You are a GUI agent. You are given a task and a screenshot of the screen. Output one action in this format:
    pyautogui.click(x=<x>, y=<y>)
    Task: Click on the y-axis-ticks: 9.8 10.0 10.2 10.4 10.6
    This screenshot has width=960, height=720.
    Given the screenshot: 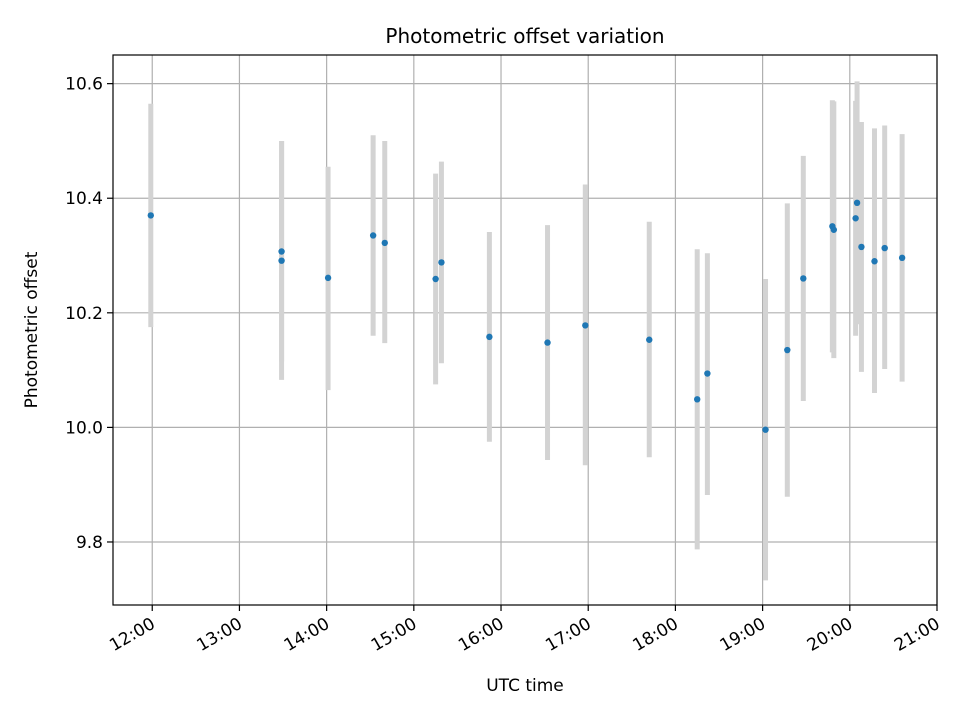 What is the action you would take?
    pyautogui.click(x=89, y=314)
    